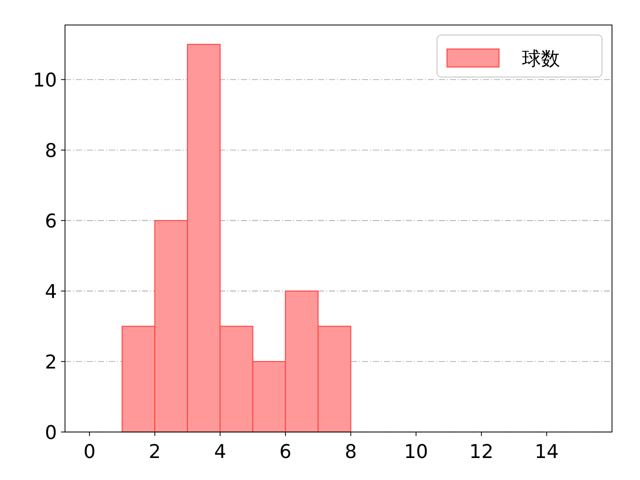 The height and width of the screenshot is (480, 640). I want to click on y-tick-label: 8, so click(50, 151).